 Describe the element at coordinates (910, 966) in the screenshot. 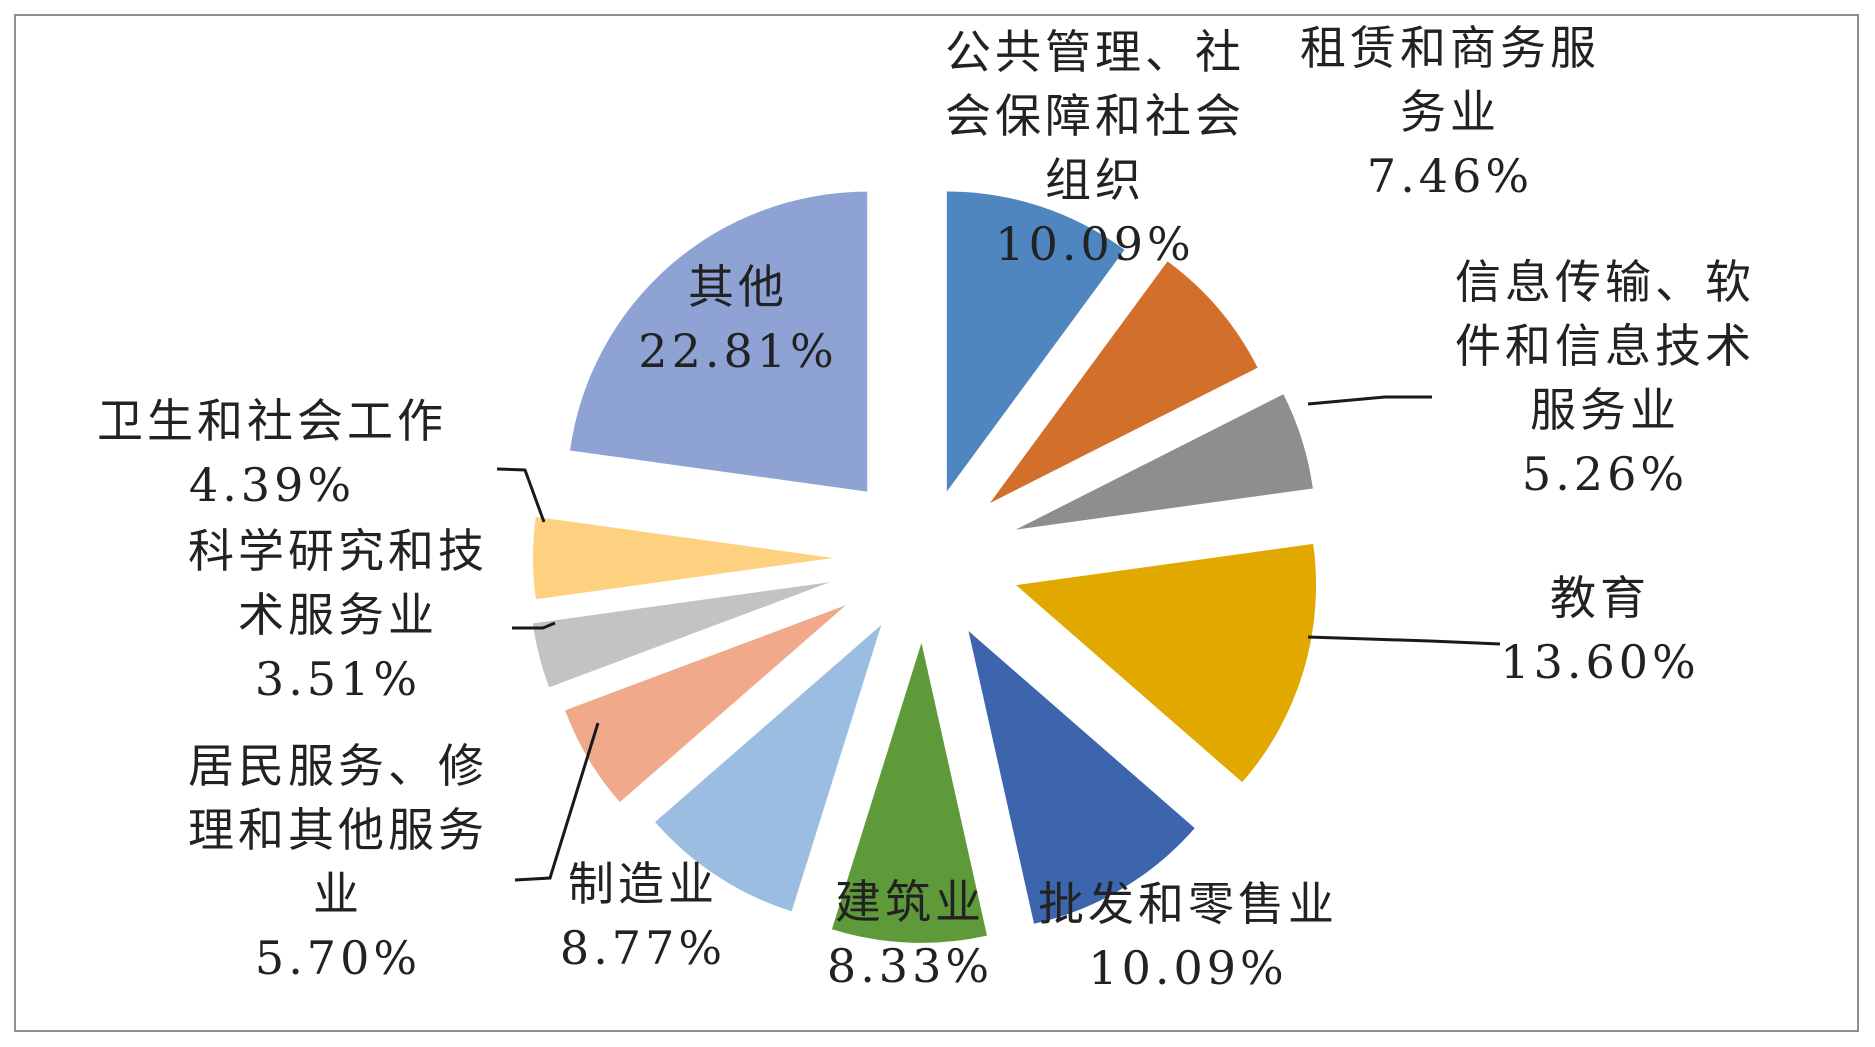

I see `slice-value-text: 8.33%` at that location.